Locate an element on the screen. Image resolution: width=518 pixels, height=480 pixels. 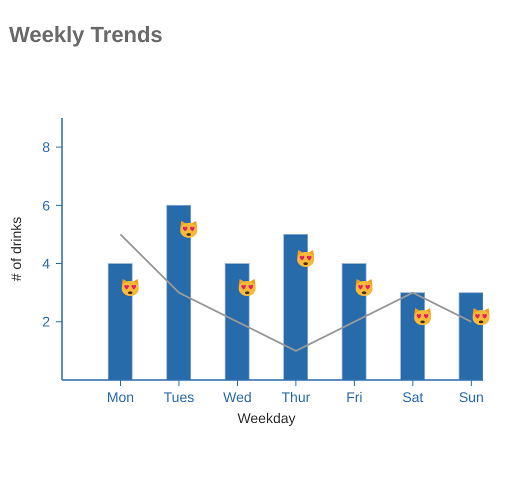
chart-title: Weekly Trends is located at coordinates (86, 35).